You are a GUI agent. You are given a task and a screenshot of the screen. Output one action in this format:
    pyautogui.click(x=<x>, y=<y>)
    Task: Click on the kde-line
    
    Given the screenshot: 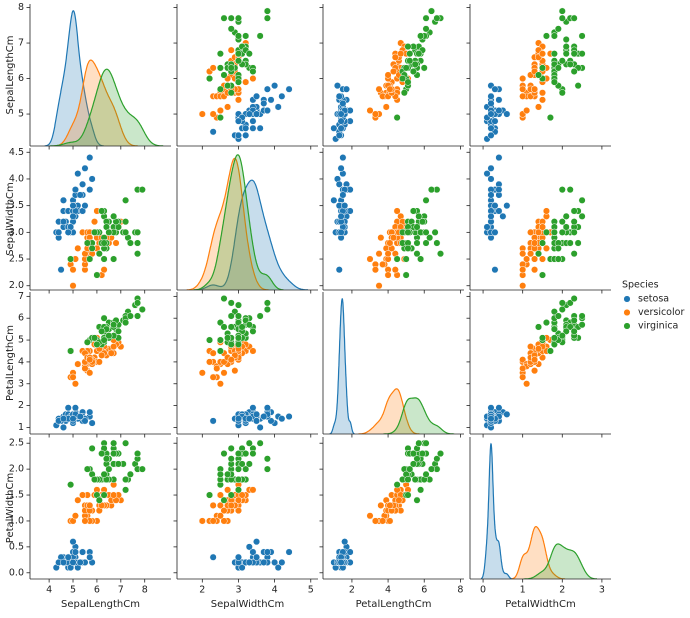 What is the action you would take?
    pyautogui.click(x=238, y=222)
    